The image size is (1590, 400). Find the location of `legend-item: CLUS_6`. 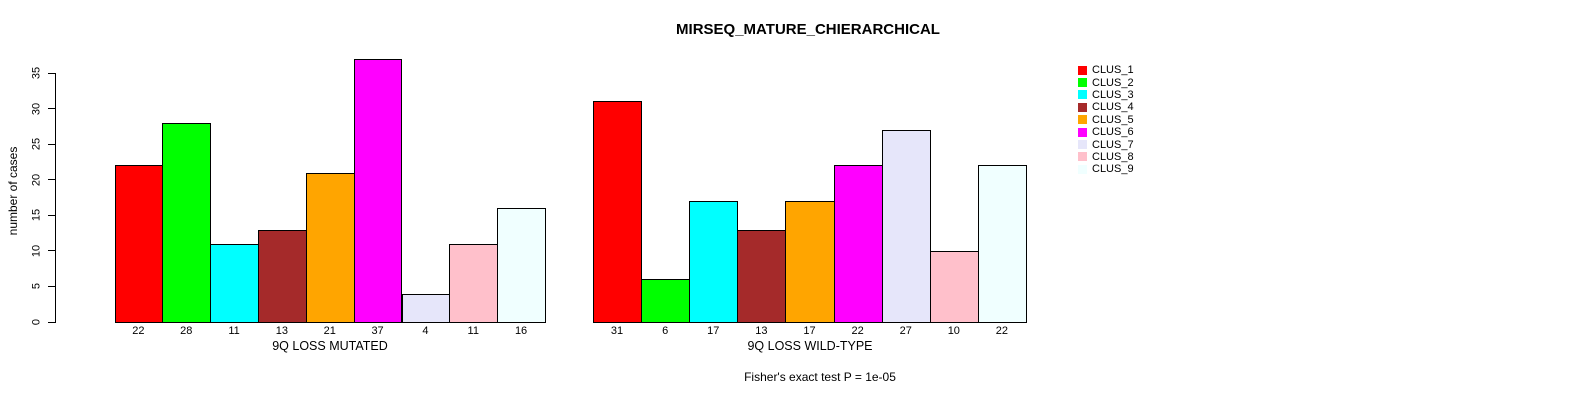

legend-item: CLUS_6 is located at coordinates (1106, 132).